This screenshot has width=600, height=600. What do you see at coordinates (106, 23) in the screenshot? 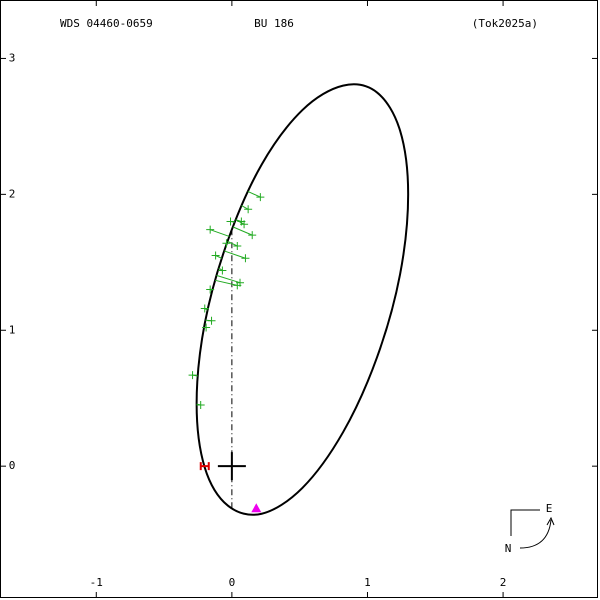
I see `title-left: WDS 04460-0659` at bounding box center [106, 23].